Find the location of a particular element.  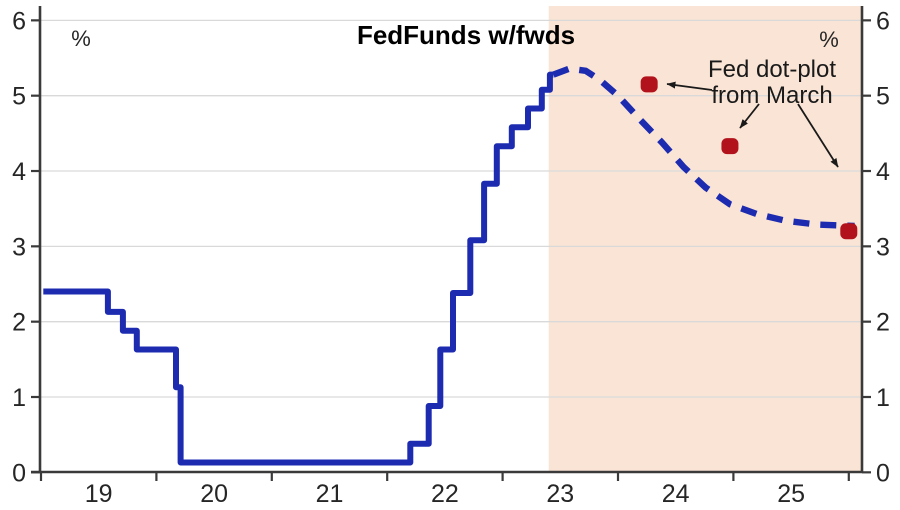

x-axis-labels: 19 20 21 22 23 24 25 is located at coordinates (445, 494).